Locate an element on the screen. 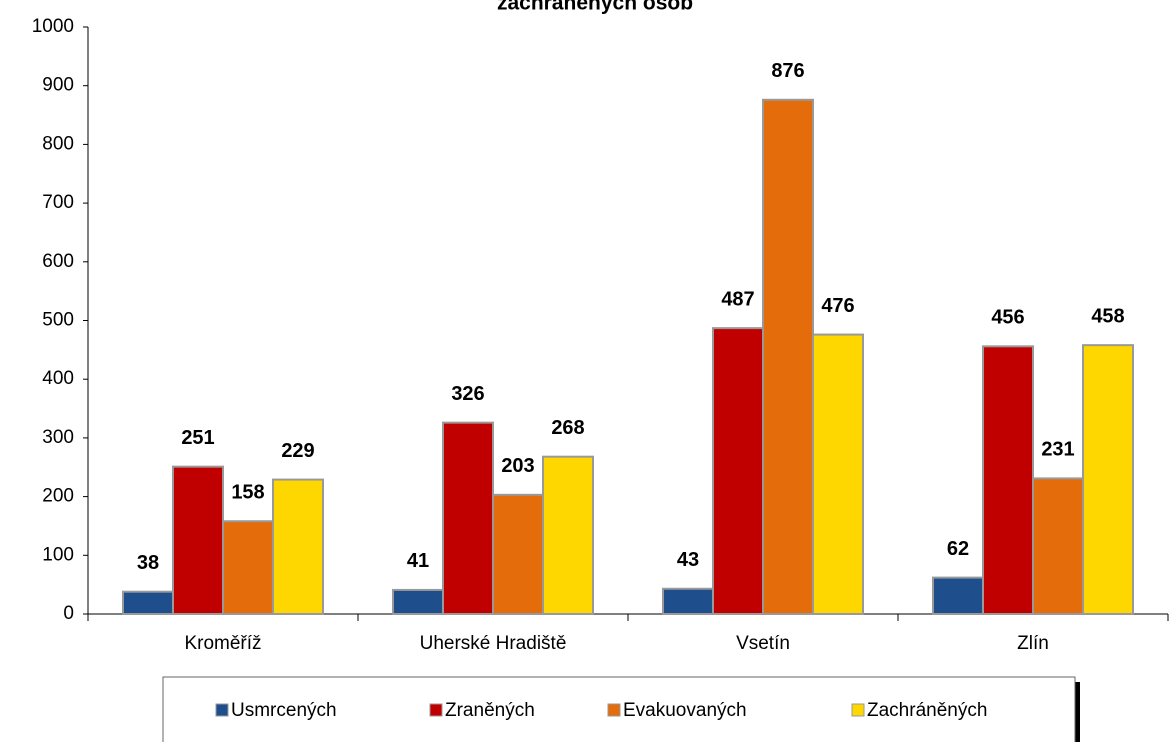 The image size is (1169, 742). x-tick-label: Vsetín is located at coordinates (763, 643).